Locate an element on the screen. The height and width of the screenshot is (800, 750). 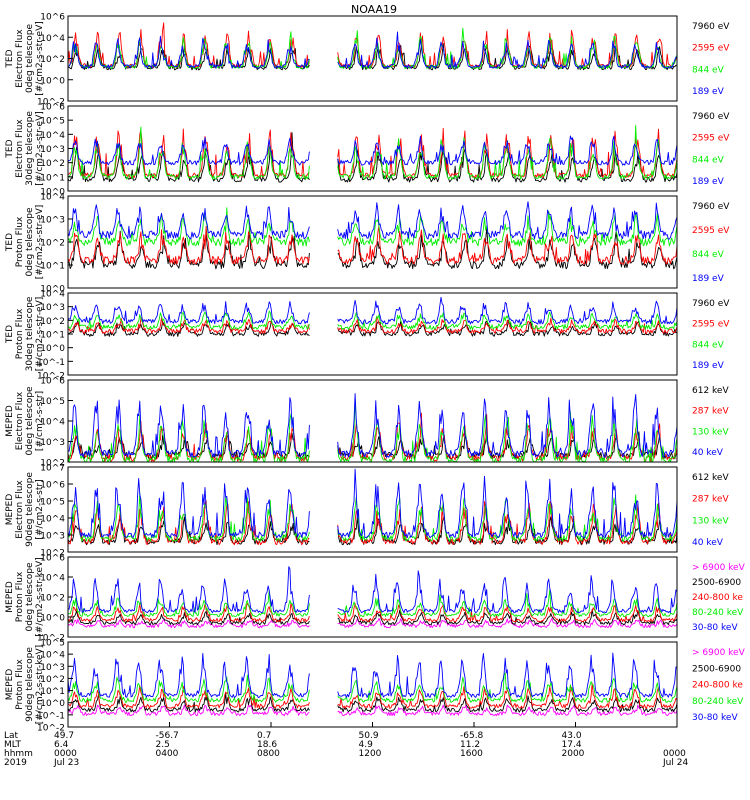
ylabel-line-8-4: [#/cm2-s-str-keV] is located at coordinates (40, 684).